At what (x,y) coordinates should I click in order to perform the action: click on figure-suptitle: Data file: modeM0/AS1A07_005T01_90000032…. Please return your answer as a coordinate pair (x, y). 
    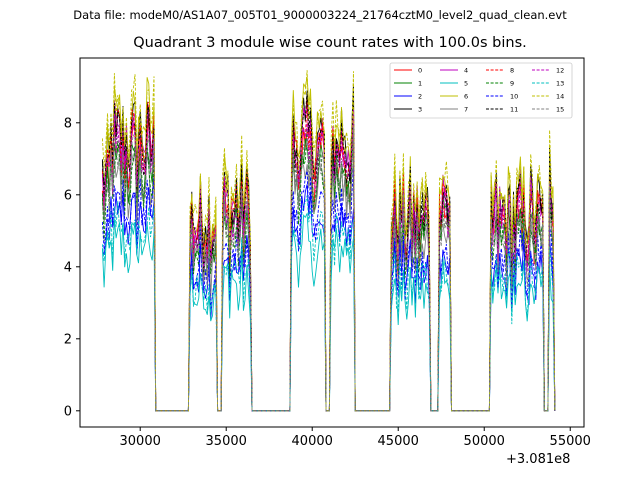
    Looking at the image, I should click on (320, 15).